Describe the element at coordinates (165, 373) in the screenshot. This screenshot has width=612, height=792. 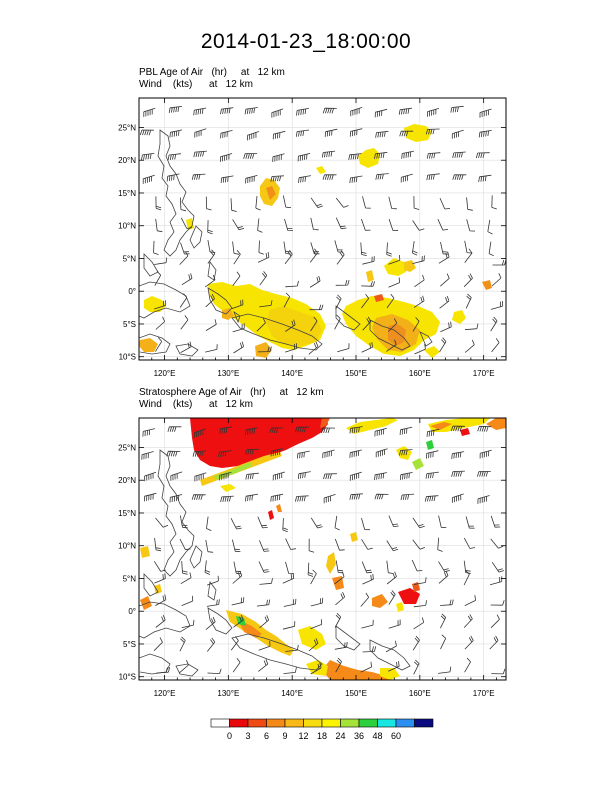
I see `lon-label: 120°E` at that location.